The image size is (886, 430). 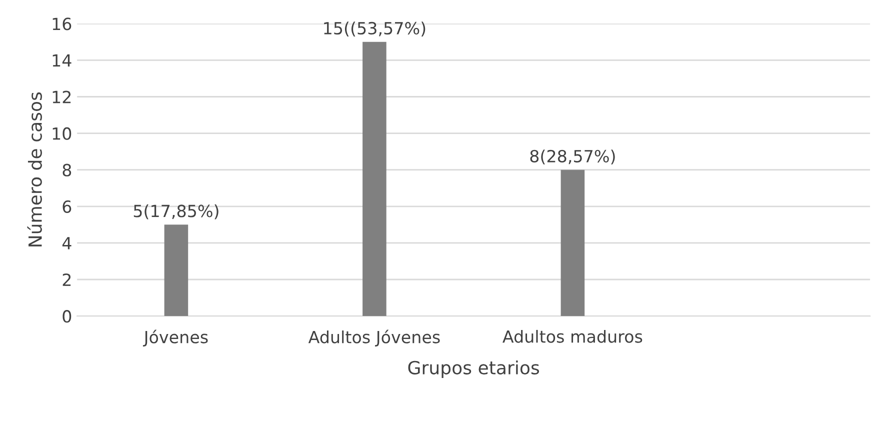 What do you see at coordinates (34, 169) in the screenshot?
I see `y-axis-title: Número de casos` at bounding box center [34, 169].